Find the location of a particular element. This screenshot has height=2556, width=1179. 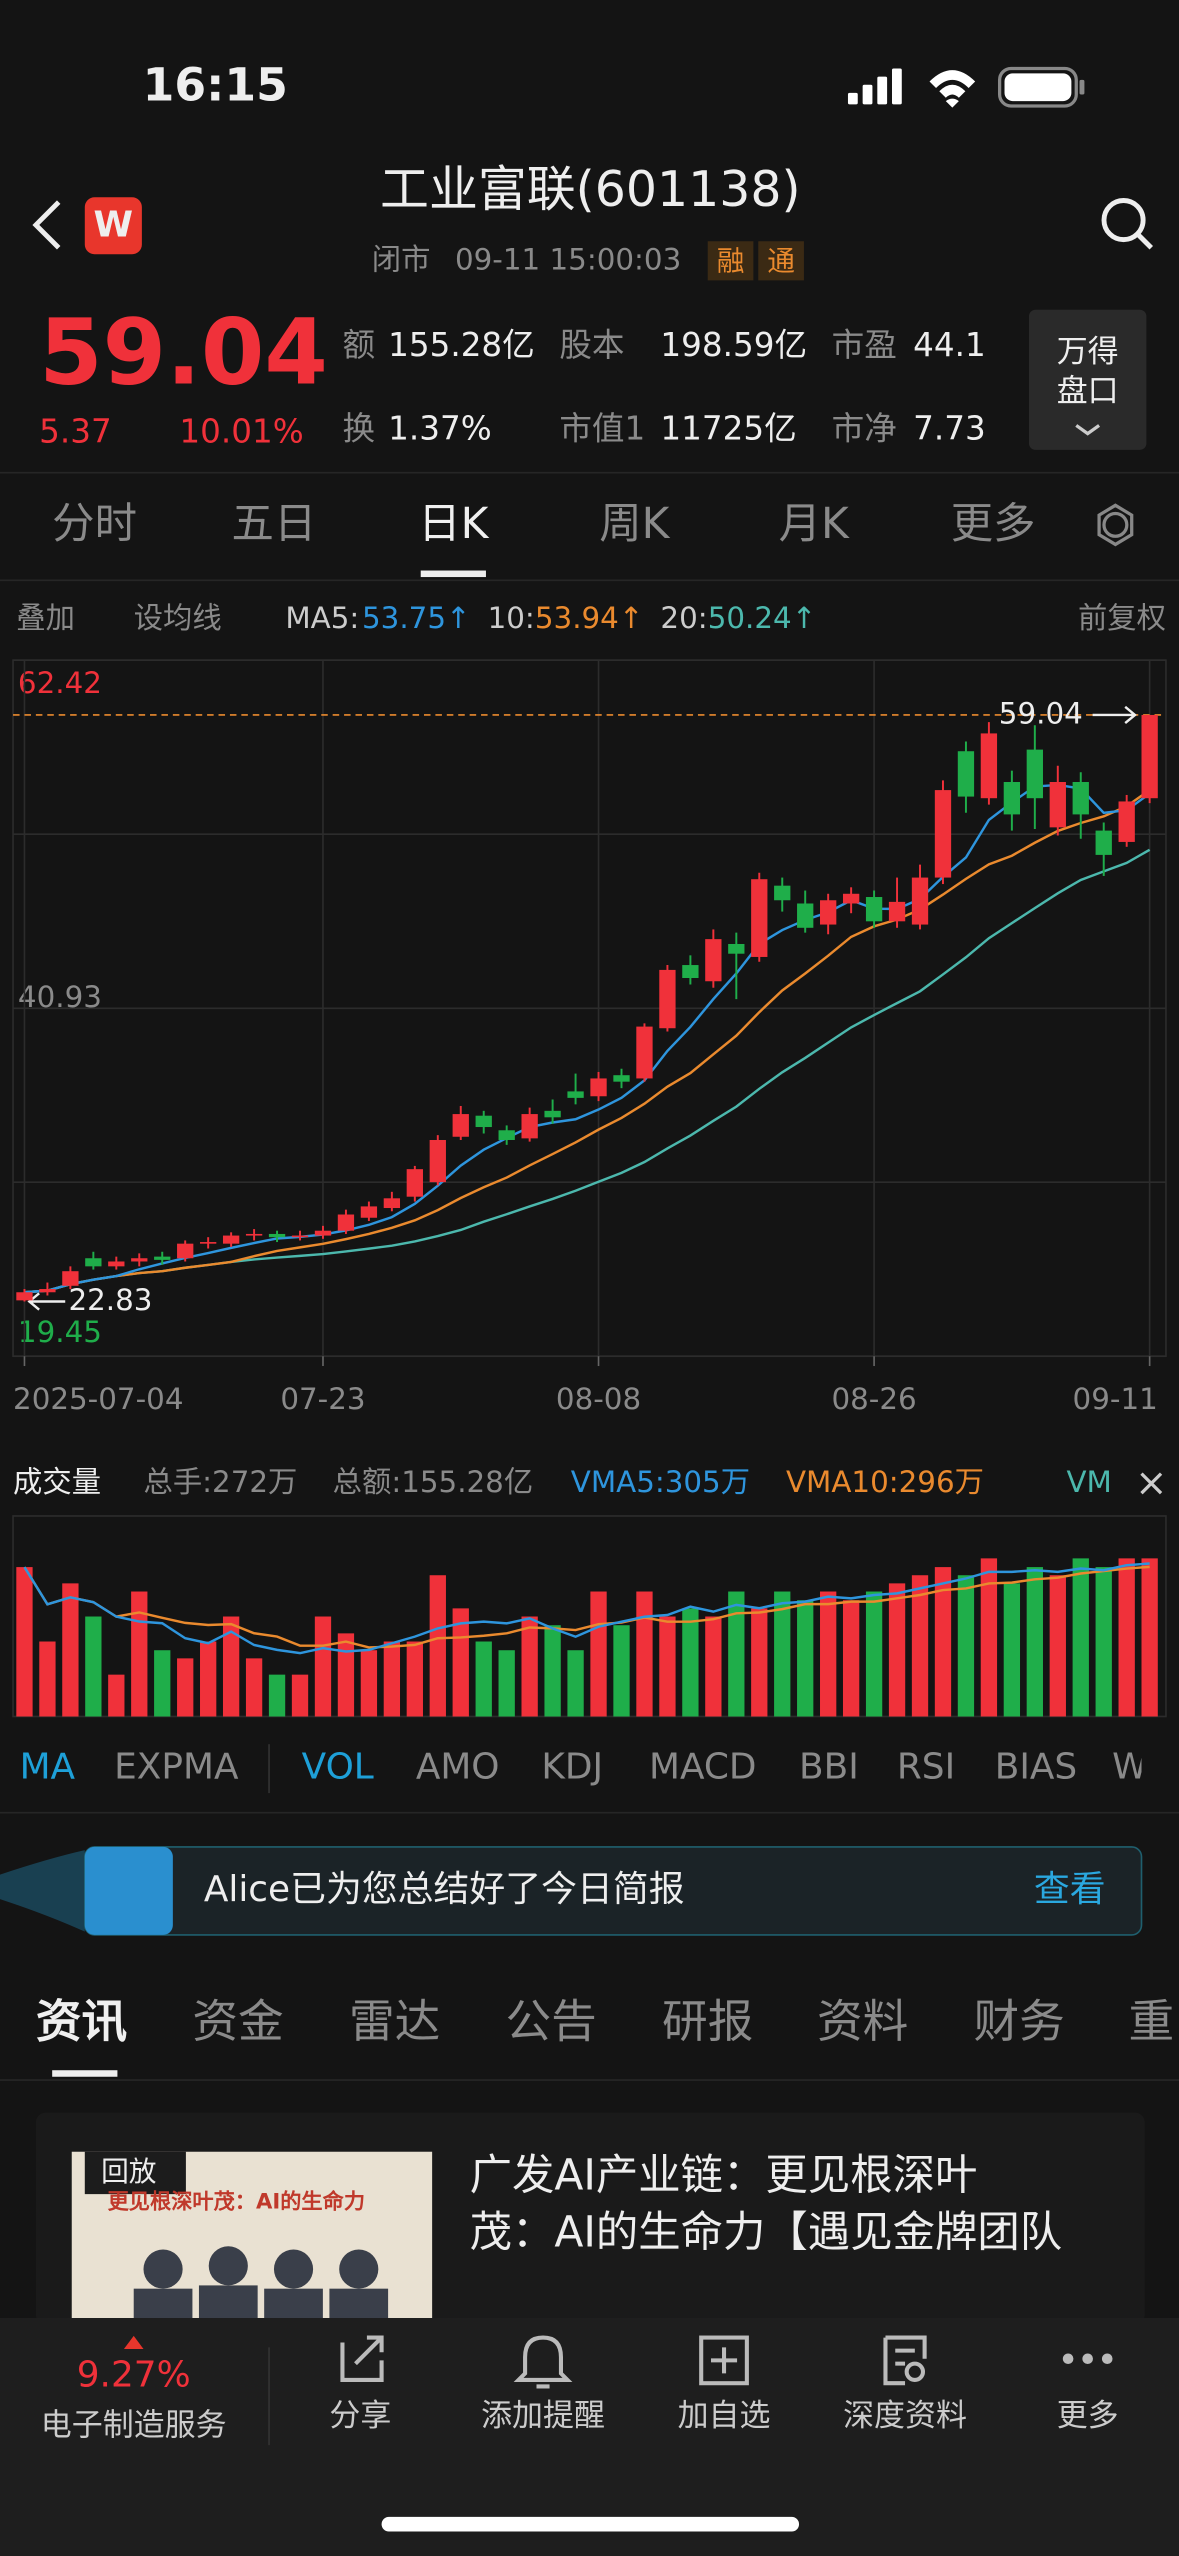

news-tab: 资讯 is located at coordinates (81, 2021).